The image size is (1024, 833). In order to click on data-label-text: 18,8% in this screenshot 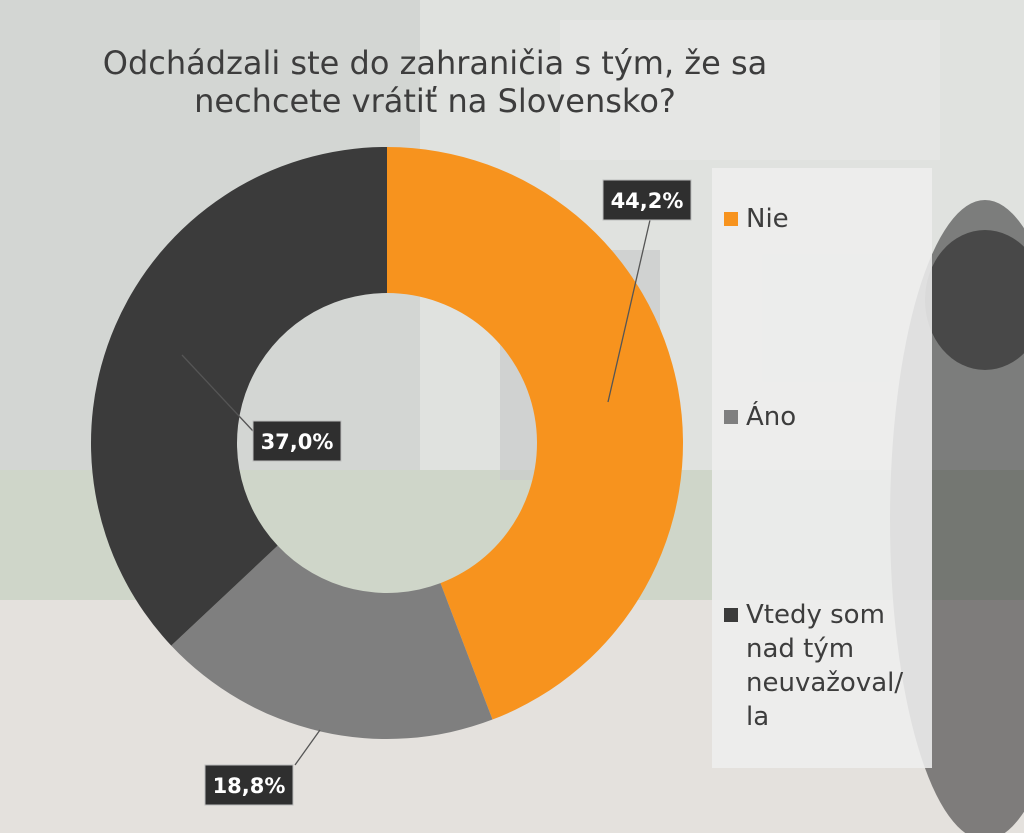, I will do `click(249, 786)`.